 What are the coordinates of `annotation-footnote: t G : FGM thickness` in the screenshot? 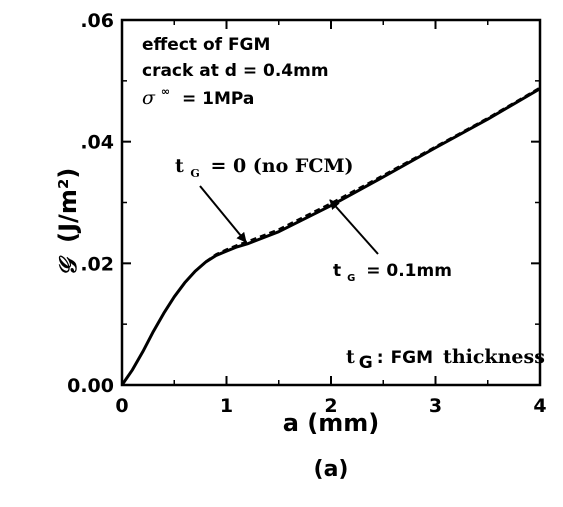 It's located at (445, 359).